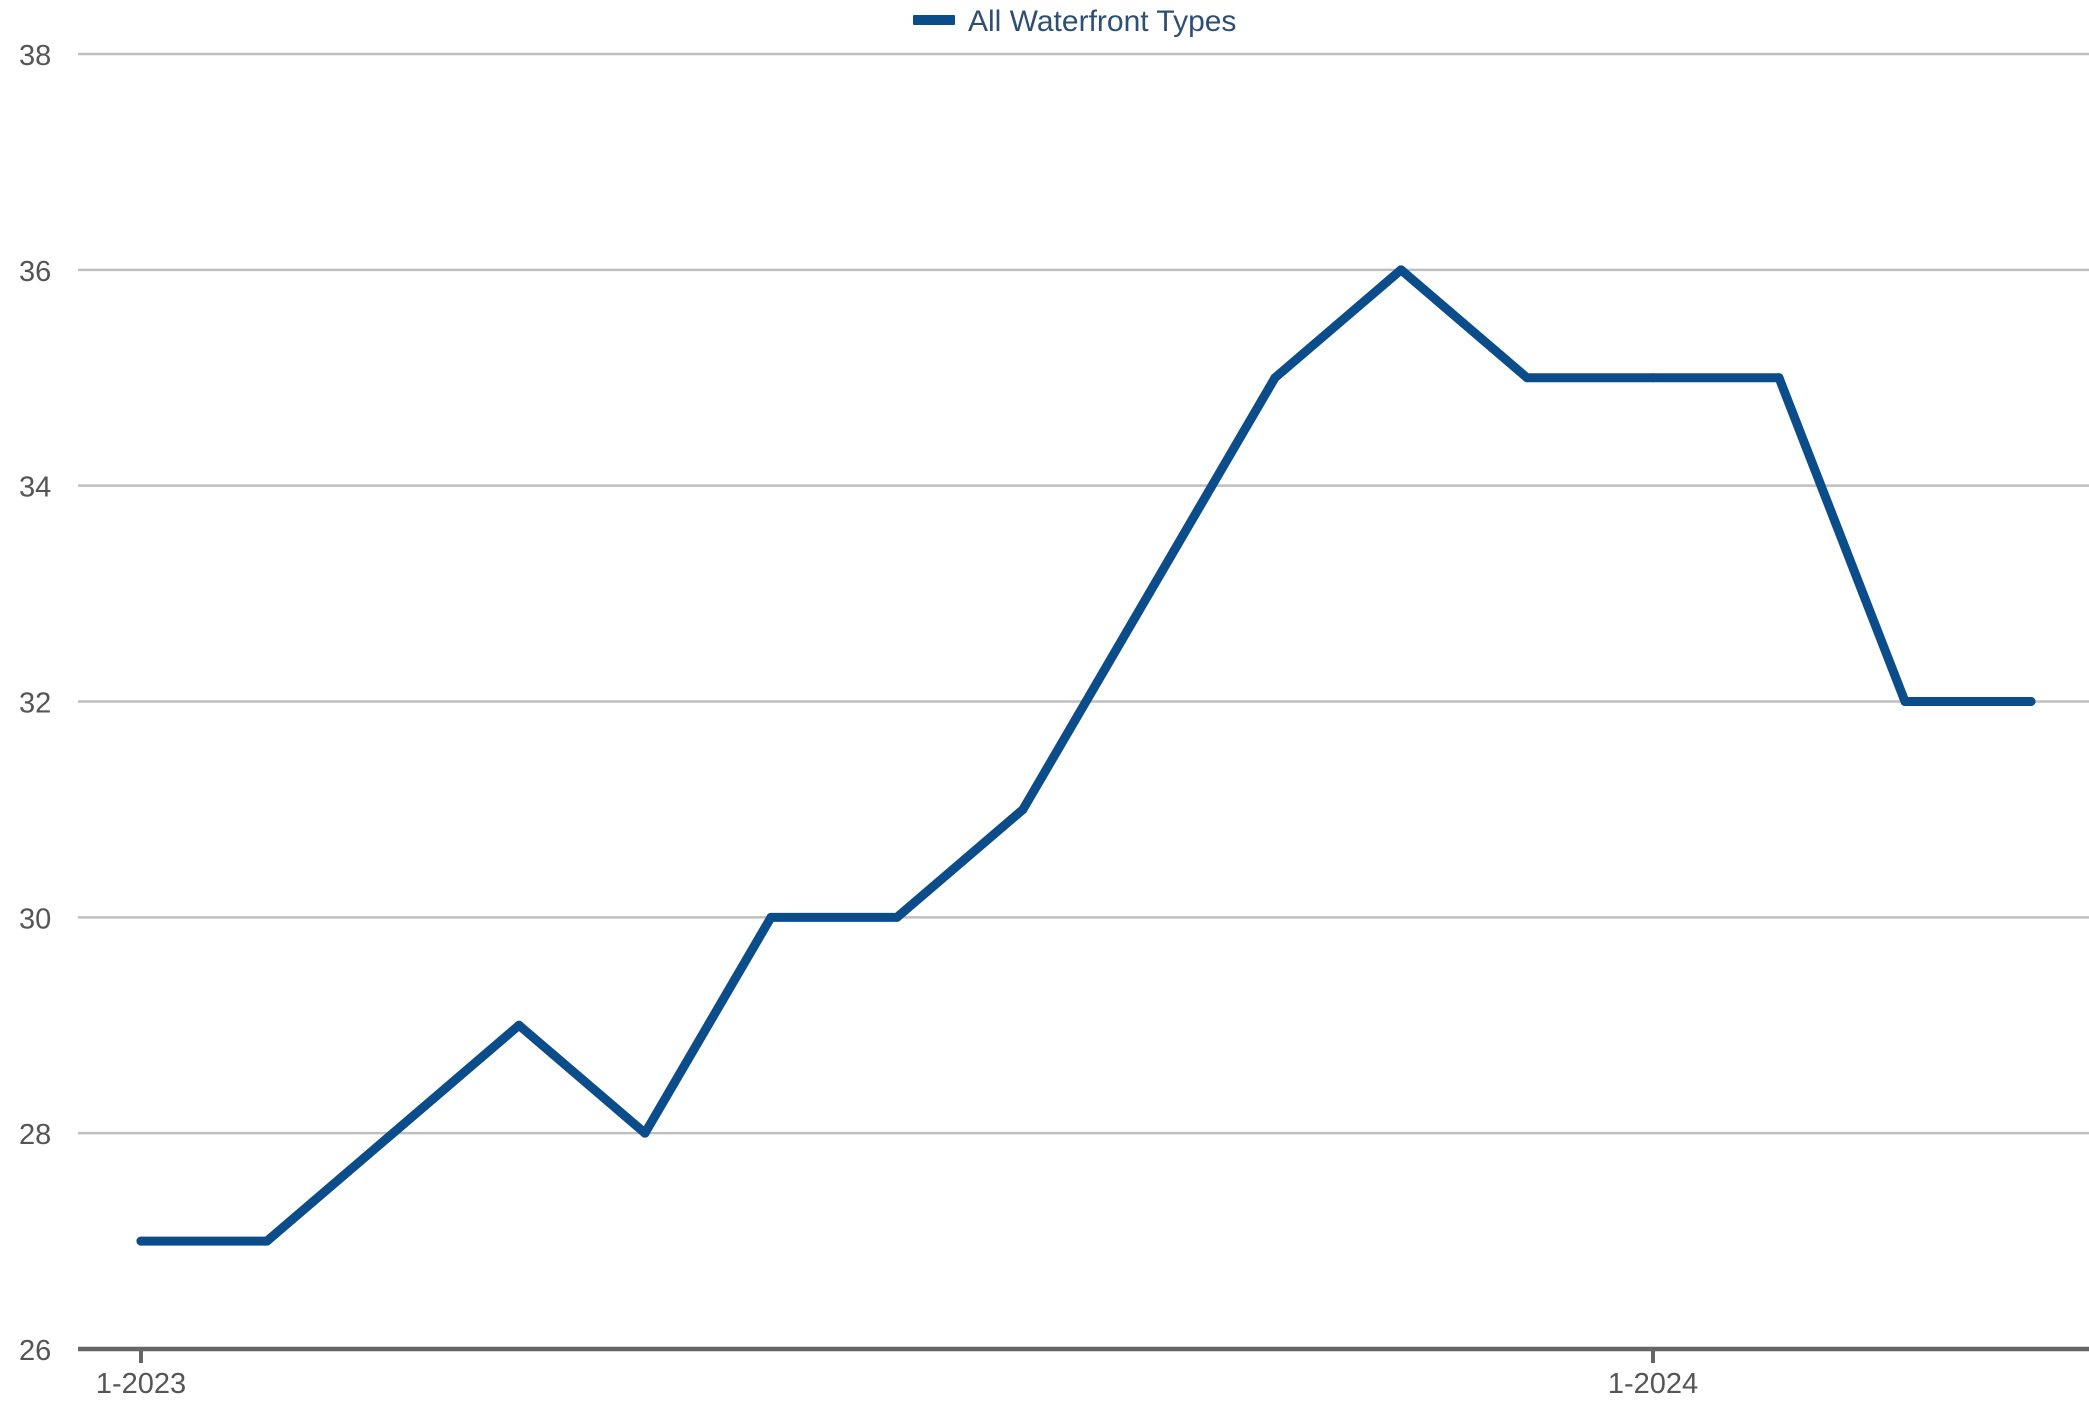  What do you see at coordinates (1102, 21) in the screenshot?
I see `legend-label: All Waterfront Types` at bounding box center [1102, 21].